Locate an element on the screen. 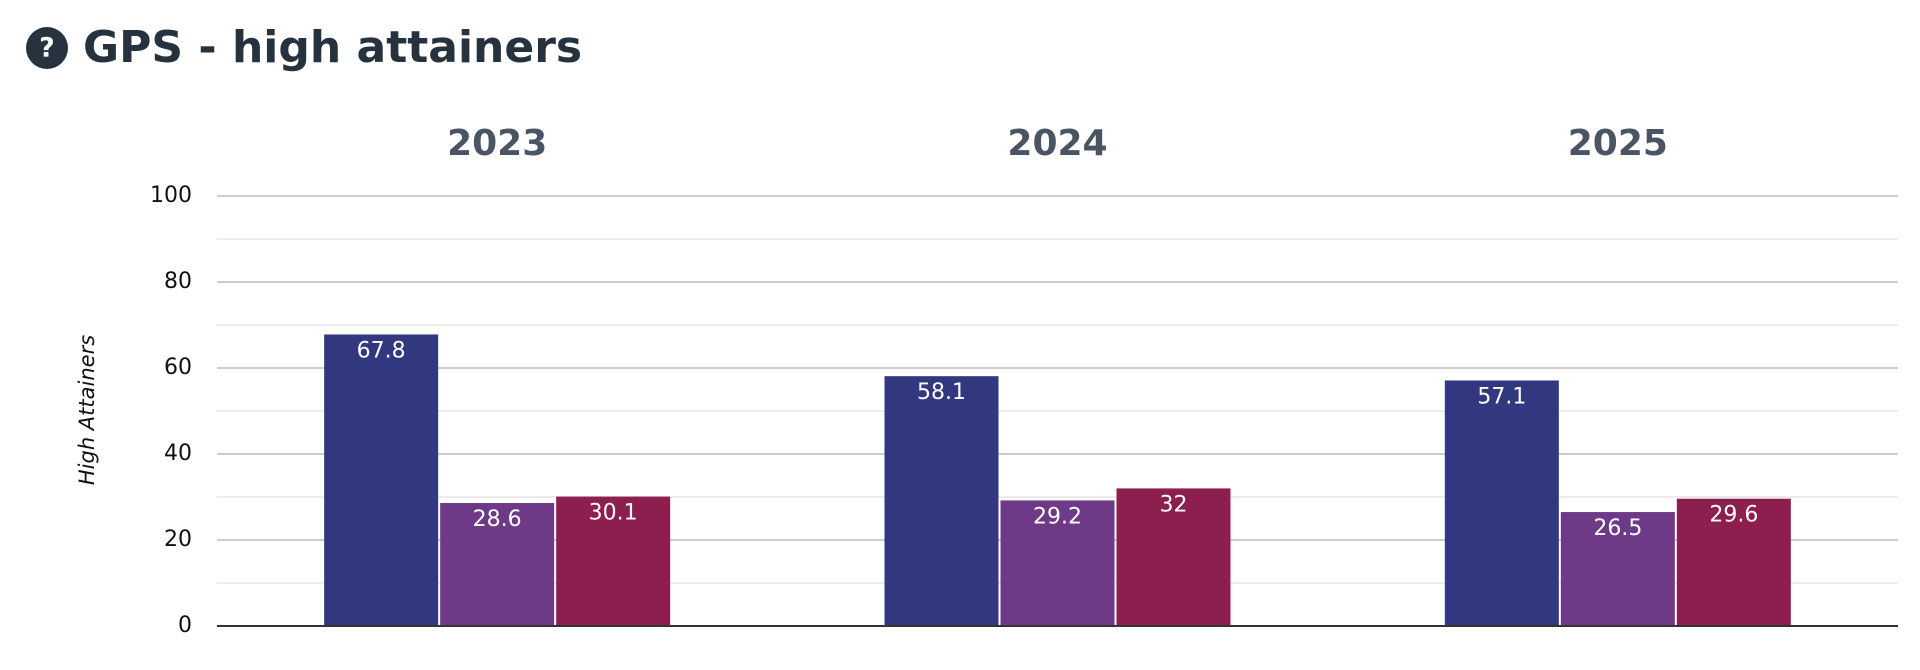  y-tick-label: 0 is located at coordinates (185, 625).